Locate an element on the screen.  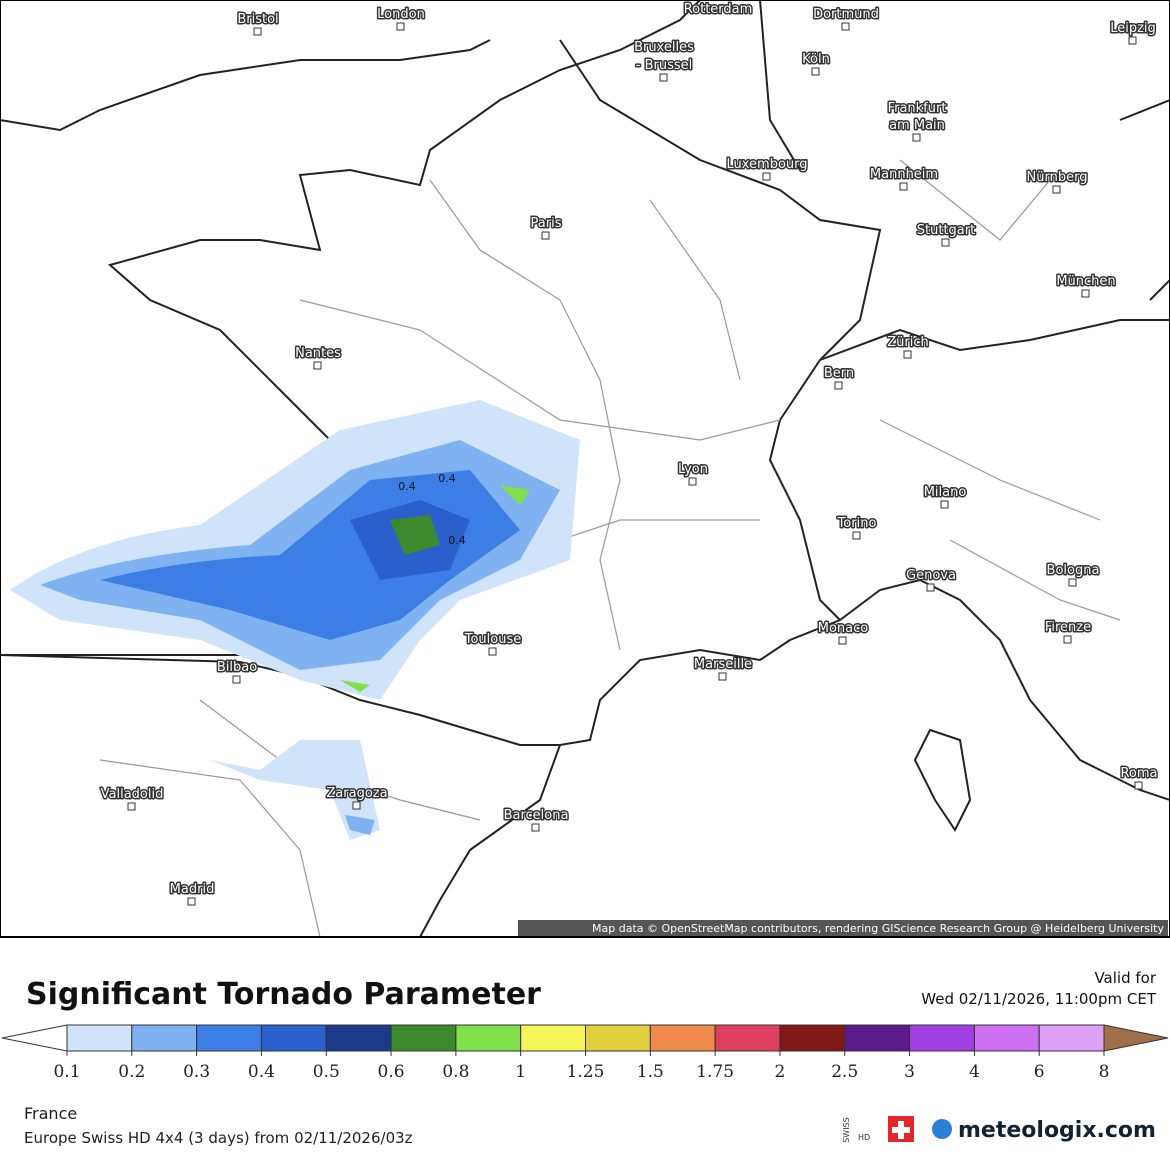
legend-title: Significant Tornado Parameter is located at coordinates (283, 994).